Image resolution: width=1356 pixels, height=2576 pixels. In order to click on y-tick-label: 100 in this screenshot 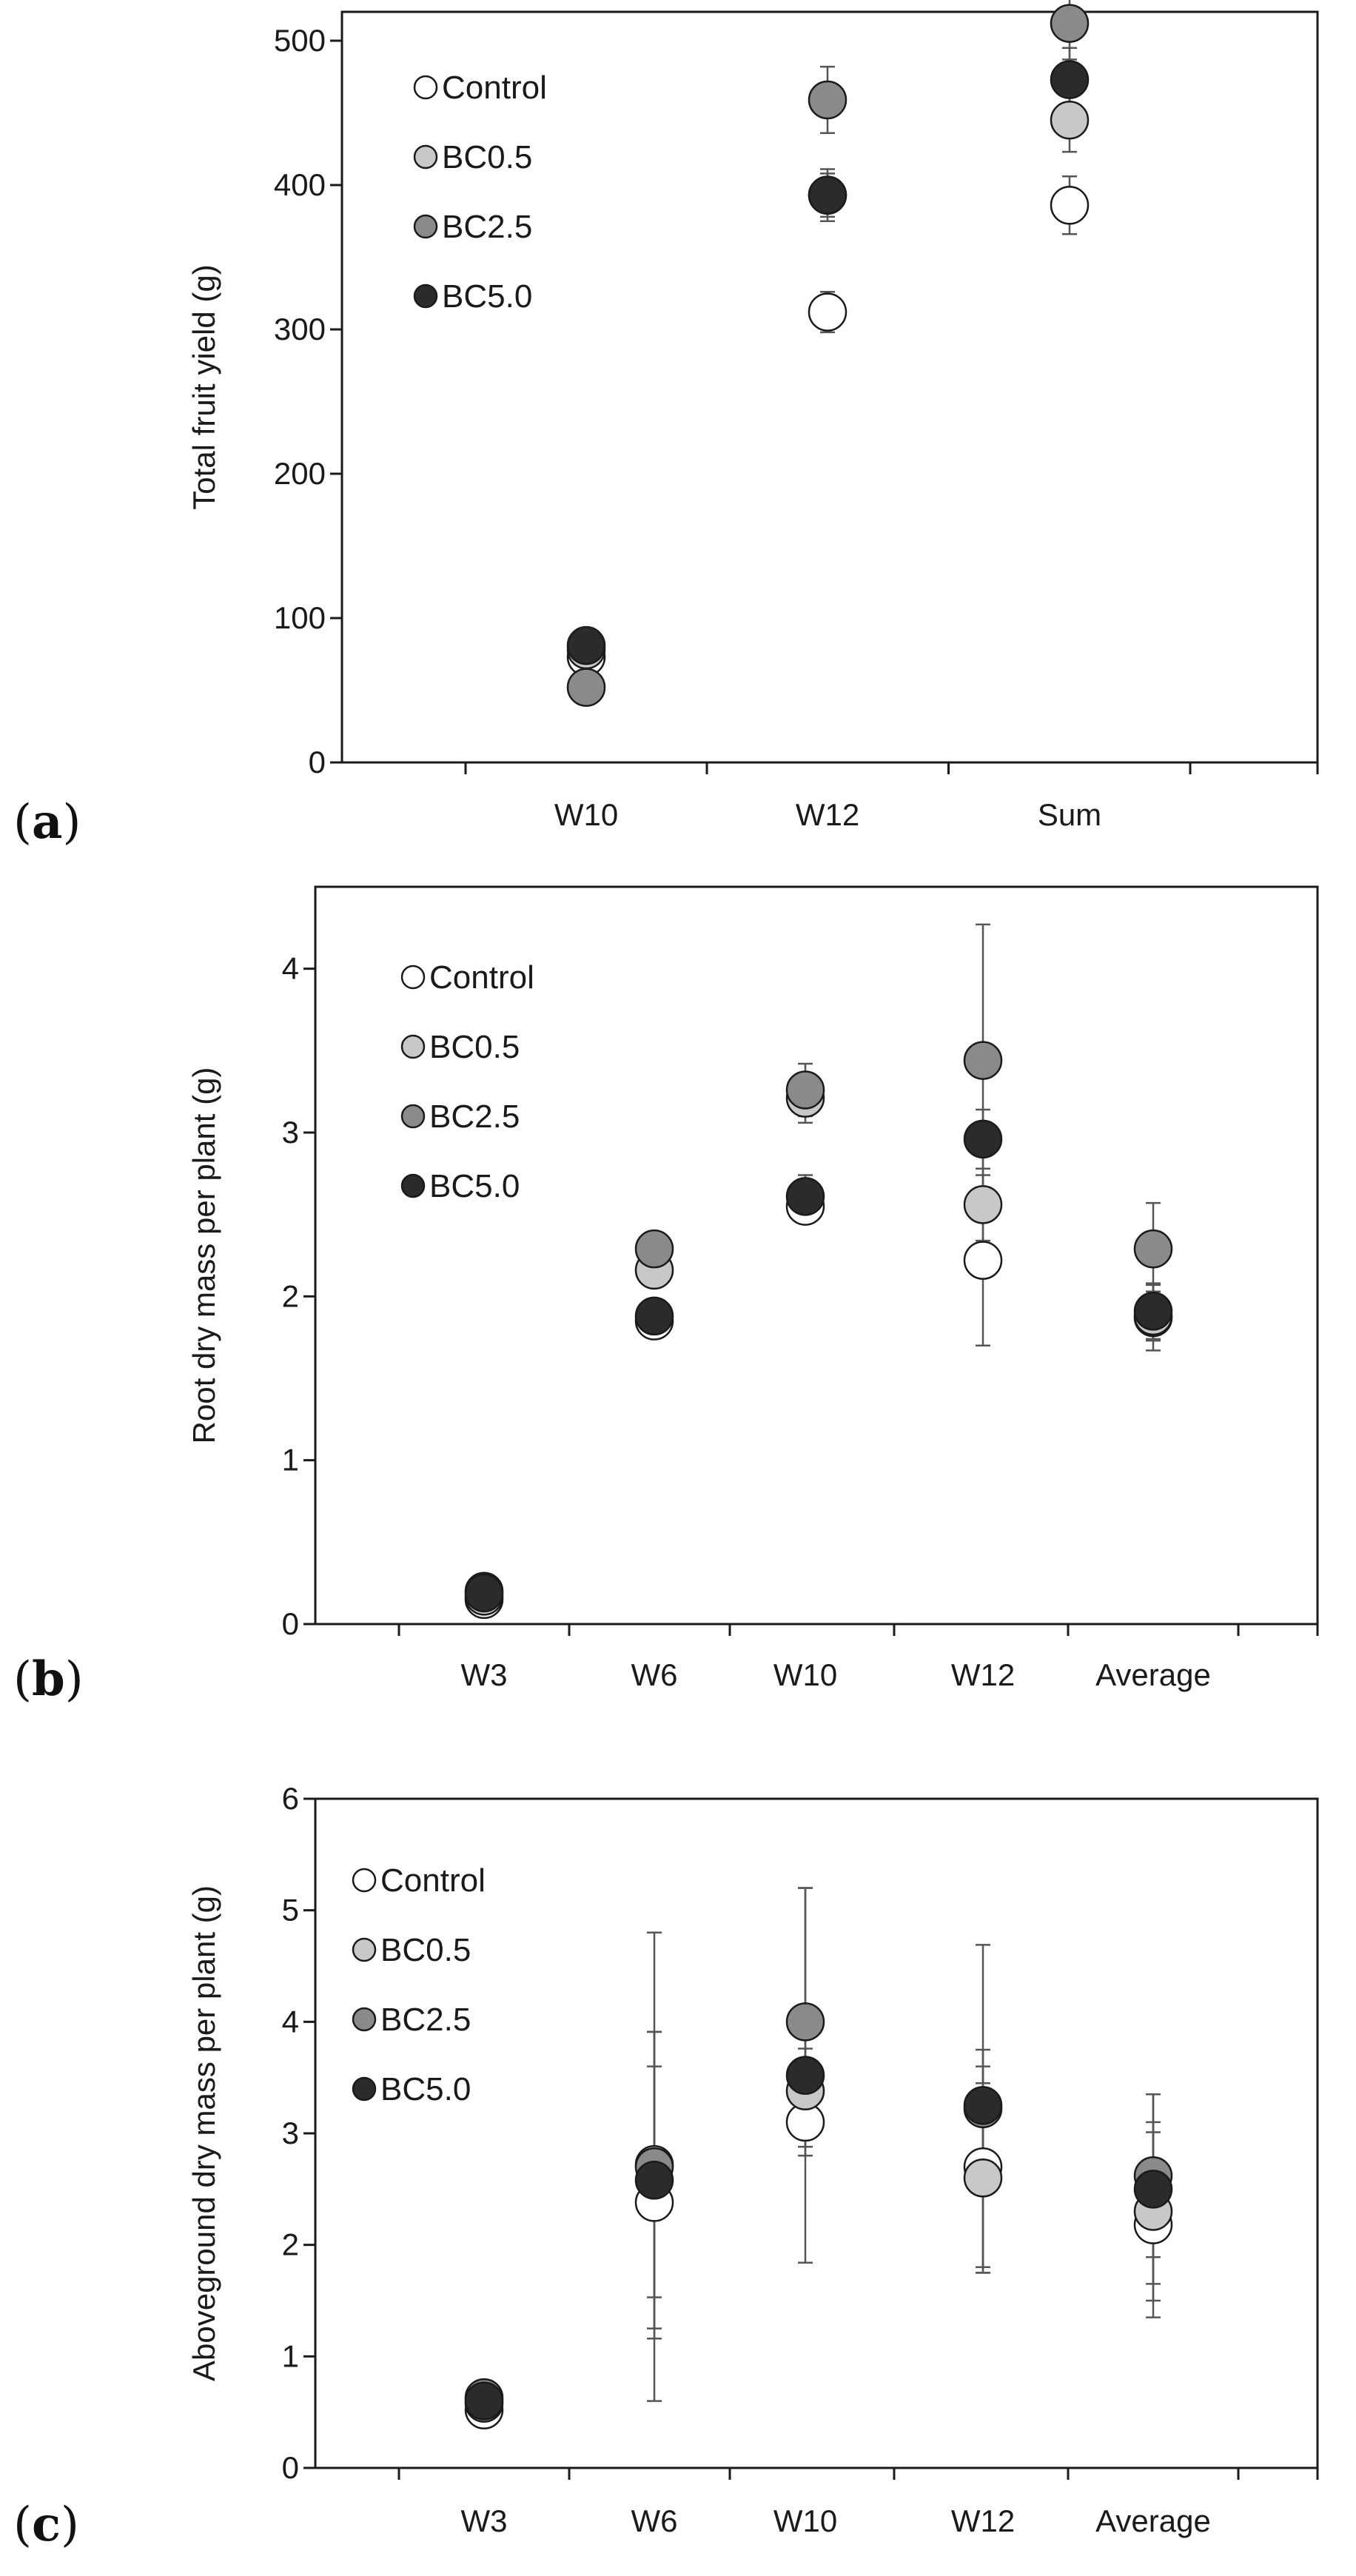, I will do `click(300, 617)`.